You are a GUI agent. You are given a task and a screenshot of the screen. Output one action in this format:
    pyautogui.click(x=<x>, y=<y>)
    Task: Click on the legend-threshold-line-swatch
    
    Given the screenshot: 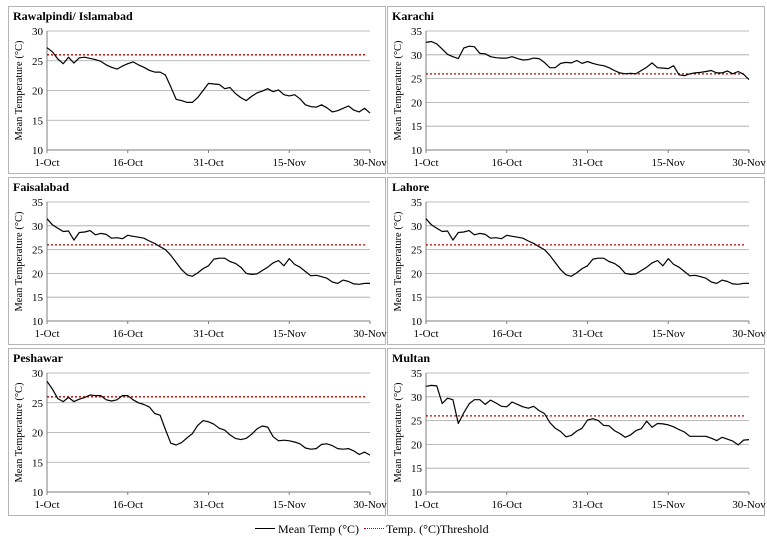 What is the action you would take?
    pyautogui.click(x=374, y=528)
    